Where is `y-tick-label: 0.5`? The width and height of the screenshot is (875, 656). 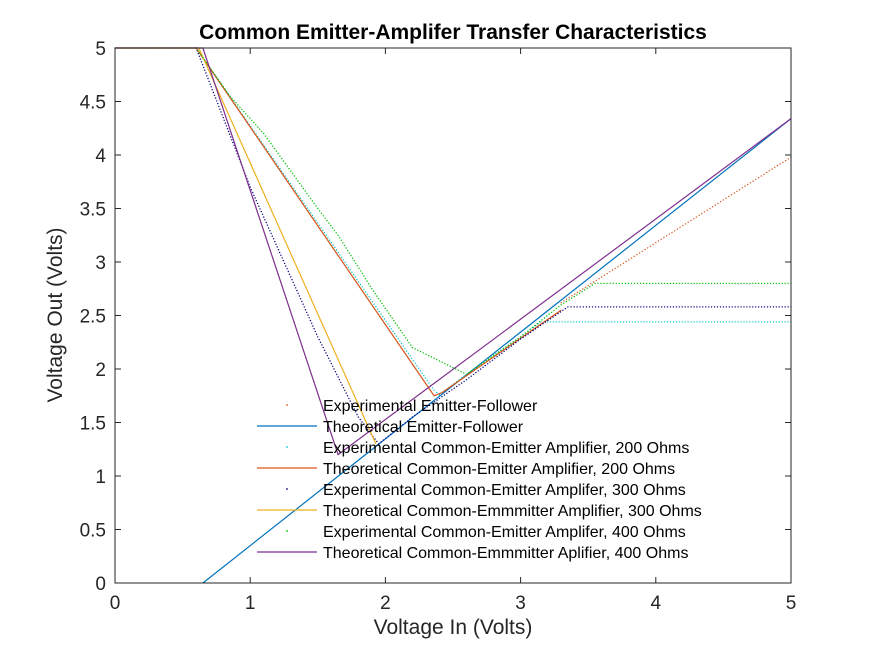
y-tick-label: 0.5 is located at coordinates (93, 531).